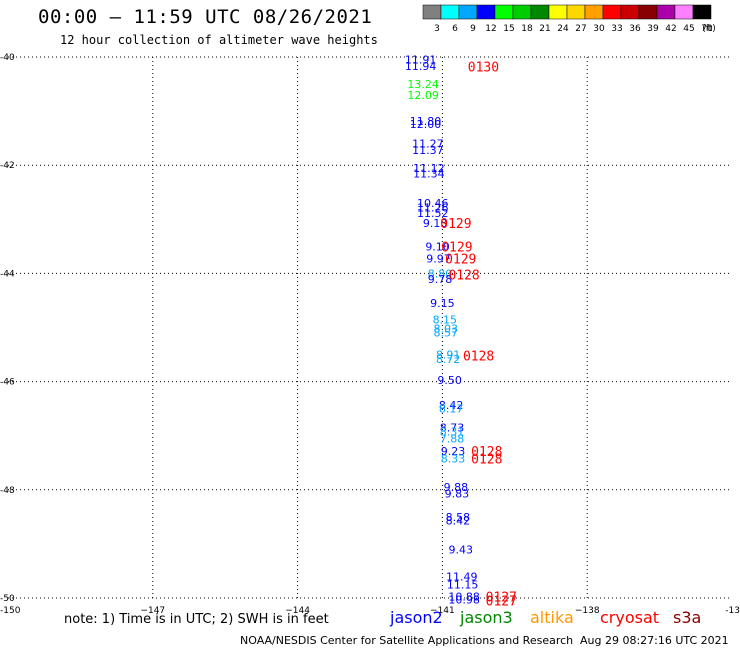 The width and height of the screenshot is (740, 650). I want to click on wave-height-label: 9.43, so click(460, 549).